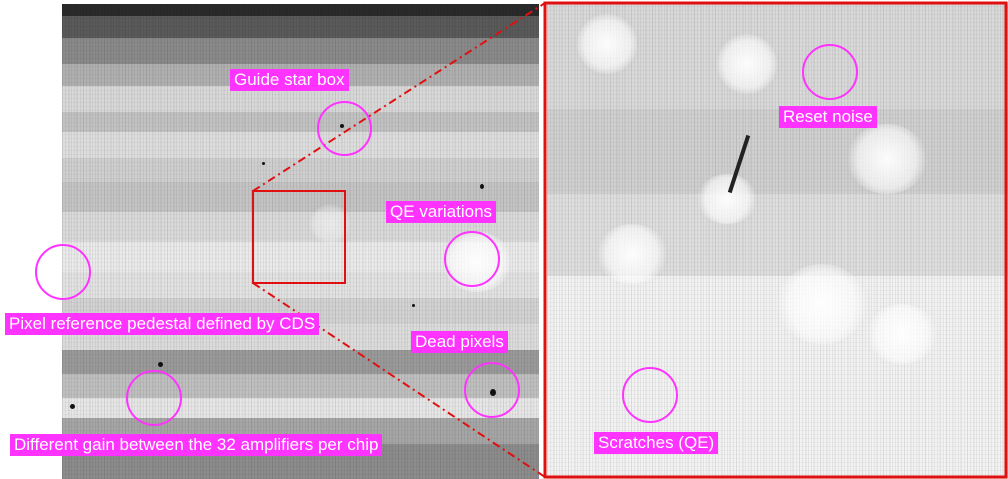  Describe the element at coordinates (344, 128) in the screenshot. I see `guide-star-ring` at that location.